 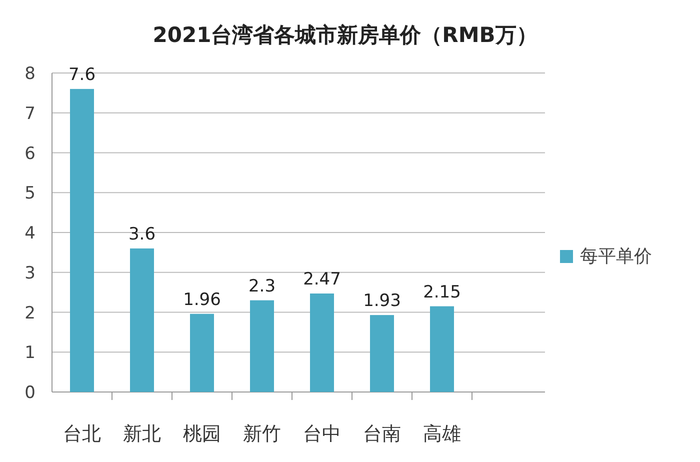 I want to click on y-tick-label: 4, so click(x=30, y=234).